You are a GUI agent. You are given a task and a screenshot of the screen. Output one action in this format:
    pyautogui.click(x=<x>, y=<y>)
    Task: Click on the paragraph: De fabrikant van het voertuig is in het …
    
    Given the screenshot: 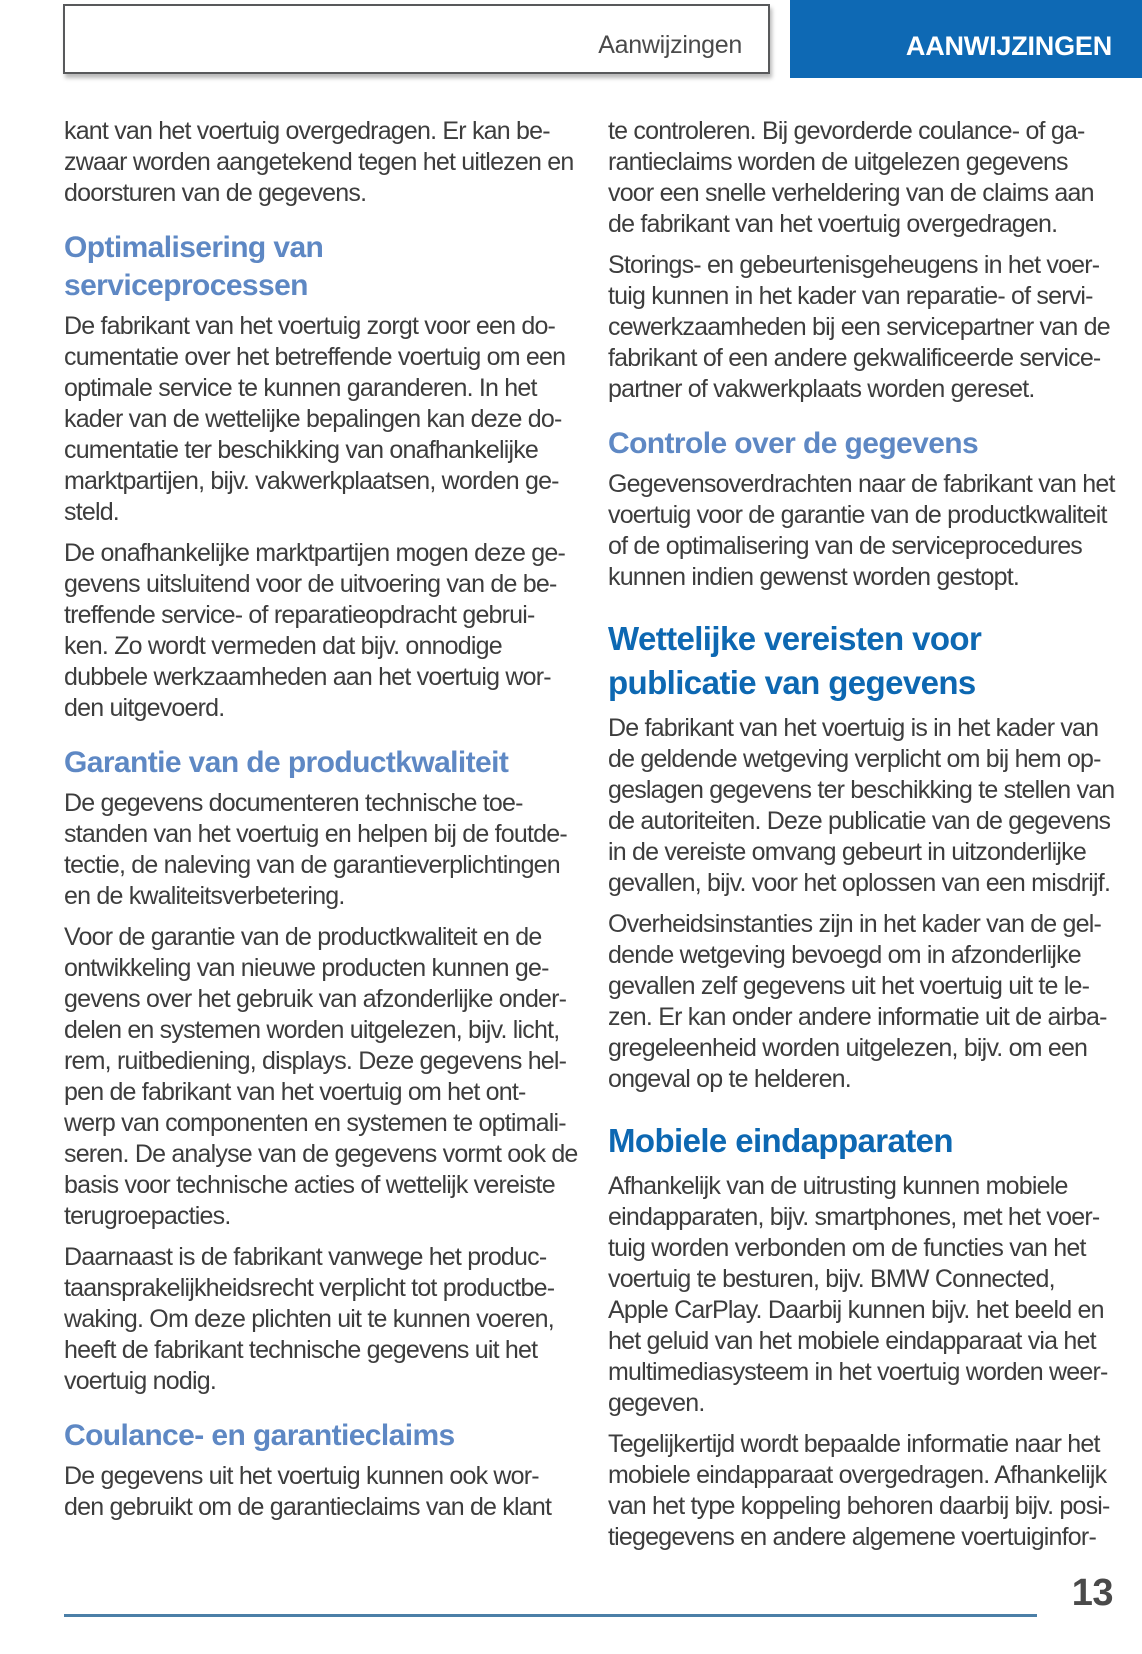 What is the action you would take?
    pyautogui.click(x=861, y=805)
    